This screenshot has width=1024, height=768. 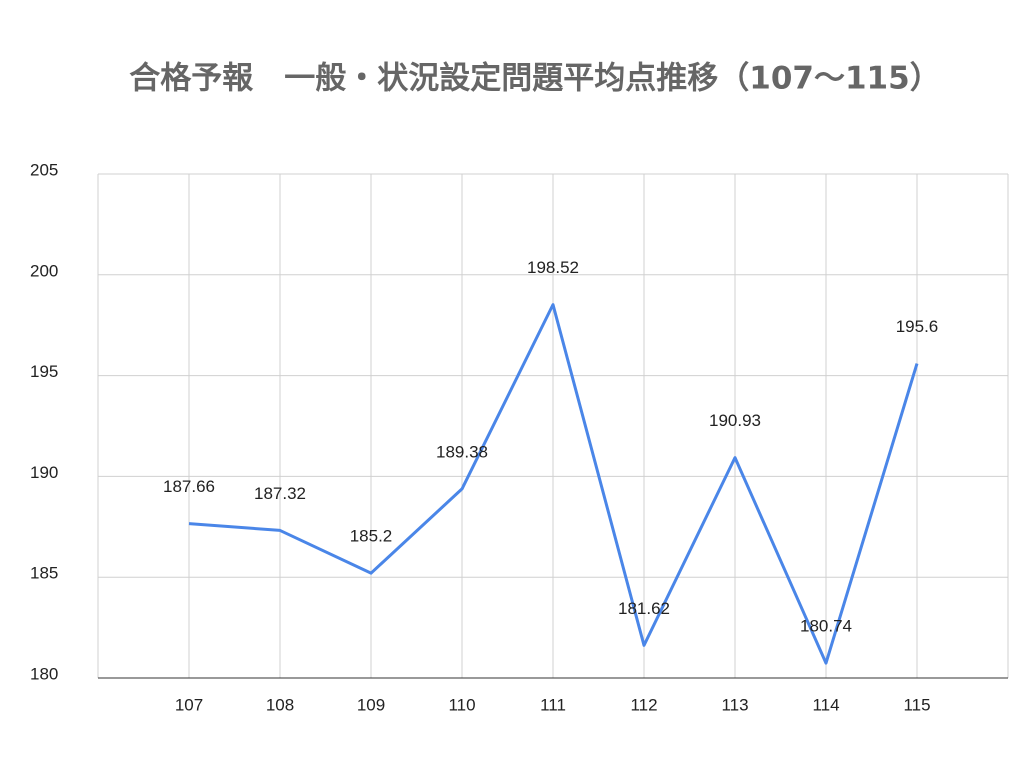 What do you see at coordinates (44, 371) in the screenshot?
I see `y-tick-label: 195` at bounding box center [44, 371].